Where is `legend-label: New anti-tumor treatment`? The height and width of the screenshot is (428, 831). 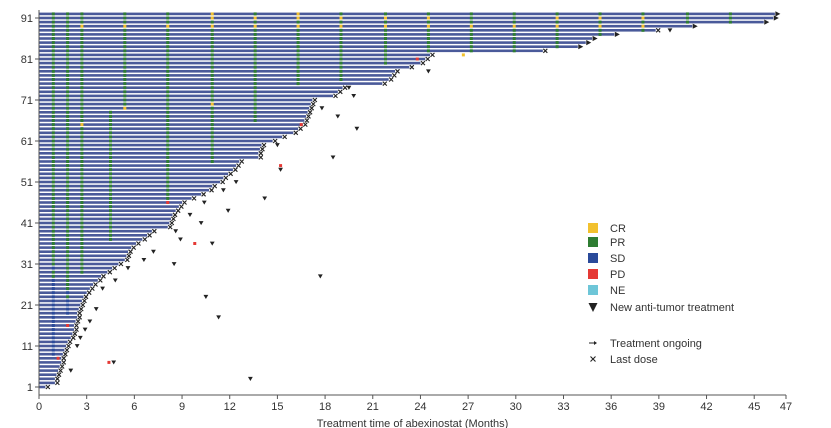 legend-label: New anti-tumor treatment is located at coordinates (672, 308).